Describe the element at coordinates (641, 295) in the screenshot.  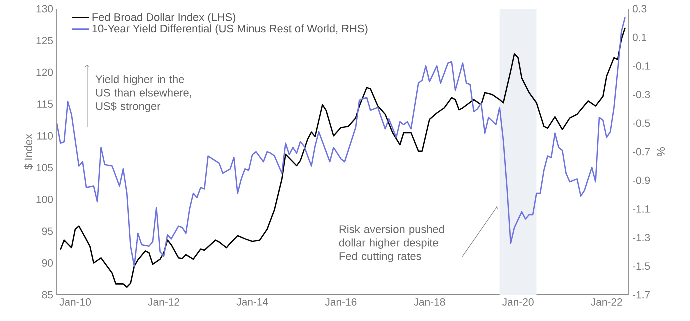
I see `y2-tick-label: -1.7` at that location.